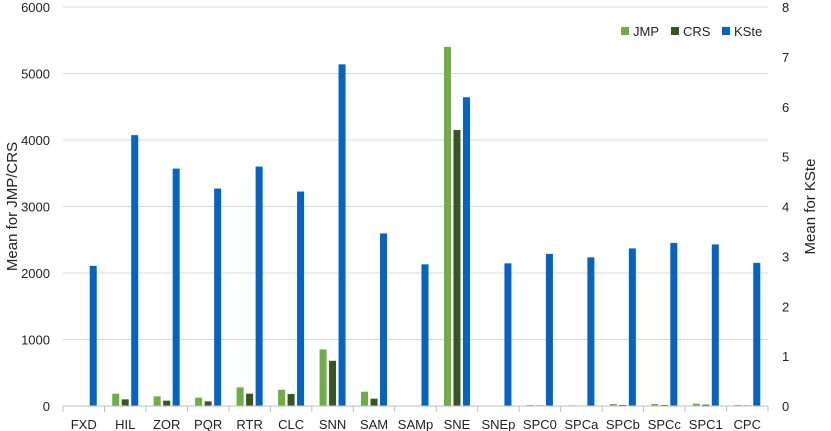 This screenshot has height=431, width=831. Describe the element at coordinates (332, 424) in the screenshot. I see `x-tick-label: SNN` at that location.